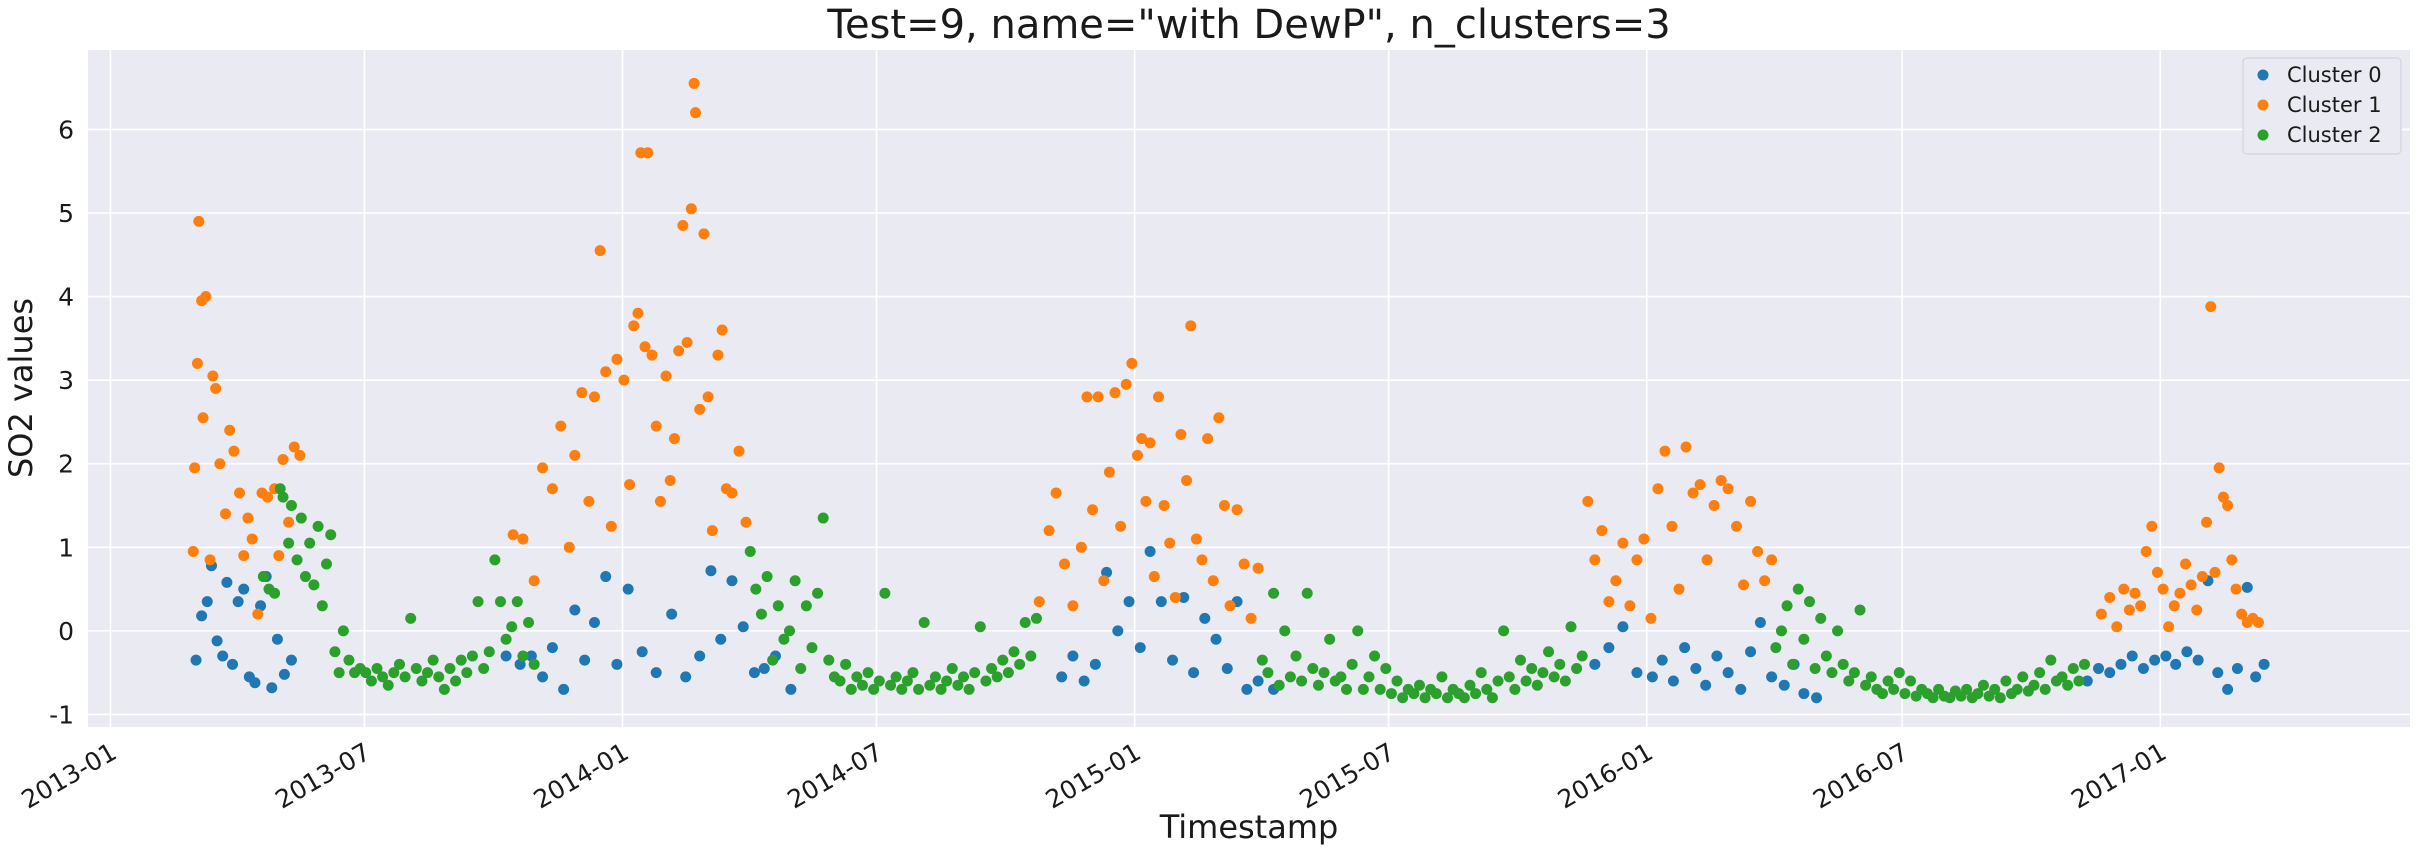 The image size is (2421, 852). I want to click on y-tick-label: 5, so click(66, 213).